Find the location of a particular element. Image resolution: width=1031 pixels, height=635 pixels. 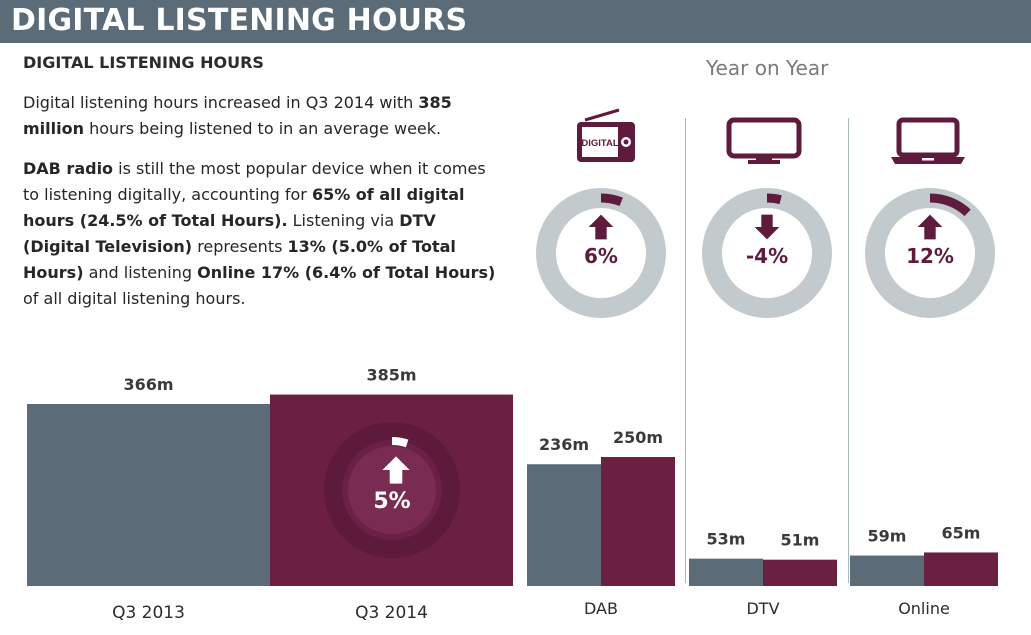

laptop-icon is located at coordinates (928, 140).